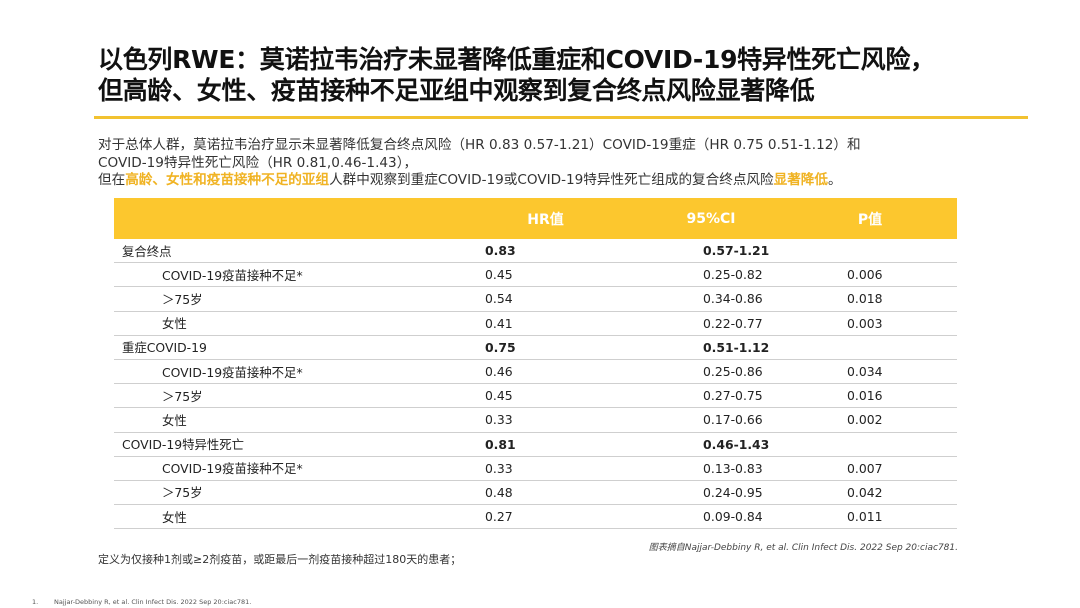 The image size is (1080, 608). What do you see at coordinates (456, 90) in the screenshot?
I see `title-line-2: 但高龄、女性、疫苗接种不足亚组中观察到复合终点风险显著降低` at bounding box center [456, 90].